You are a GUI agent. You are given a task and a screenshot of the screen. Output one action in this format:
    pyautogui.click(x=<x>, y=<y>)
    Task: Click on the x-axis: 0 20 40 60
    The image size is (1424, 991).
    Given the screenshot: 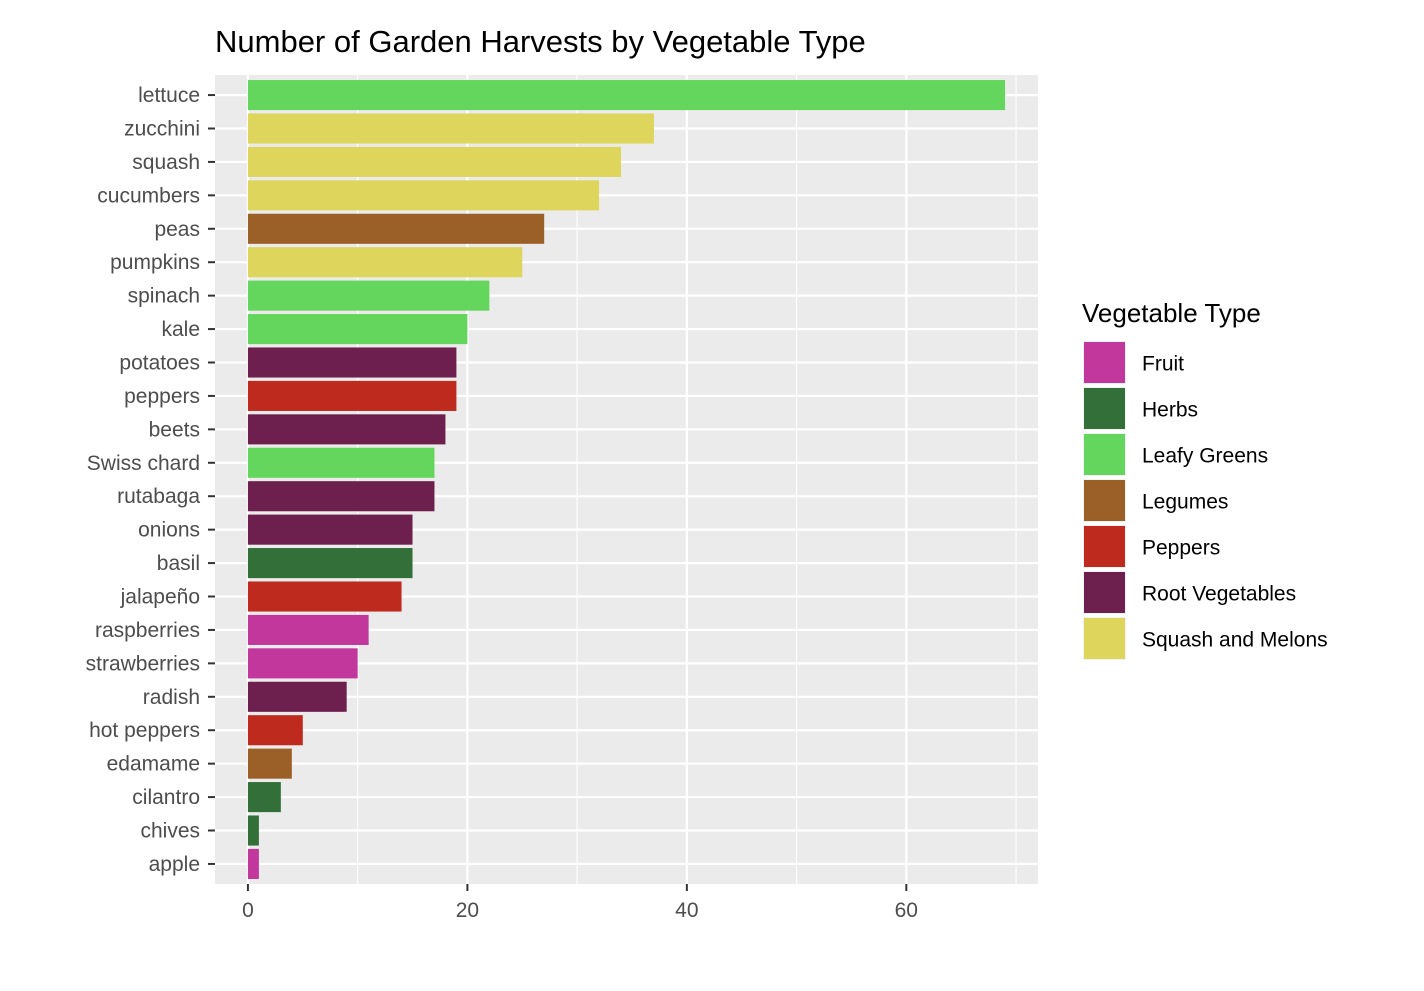 What is the action you would take?
    pyautogui.click(x=580, y=903)
    